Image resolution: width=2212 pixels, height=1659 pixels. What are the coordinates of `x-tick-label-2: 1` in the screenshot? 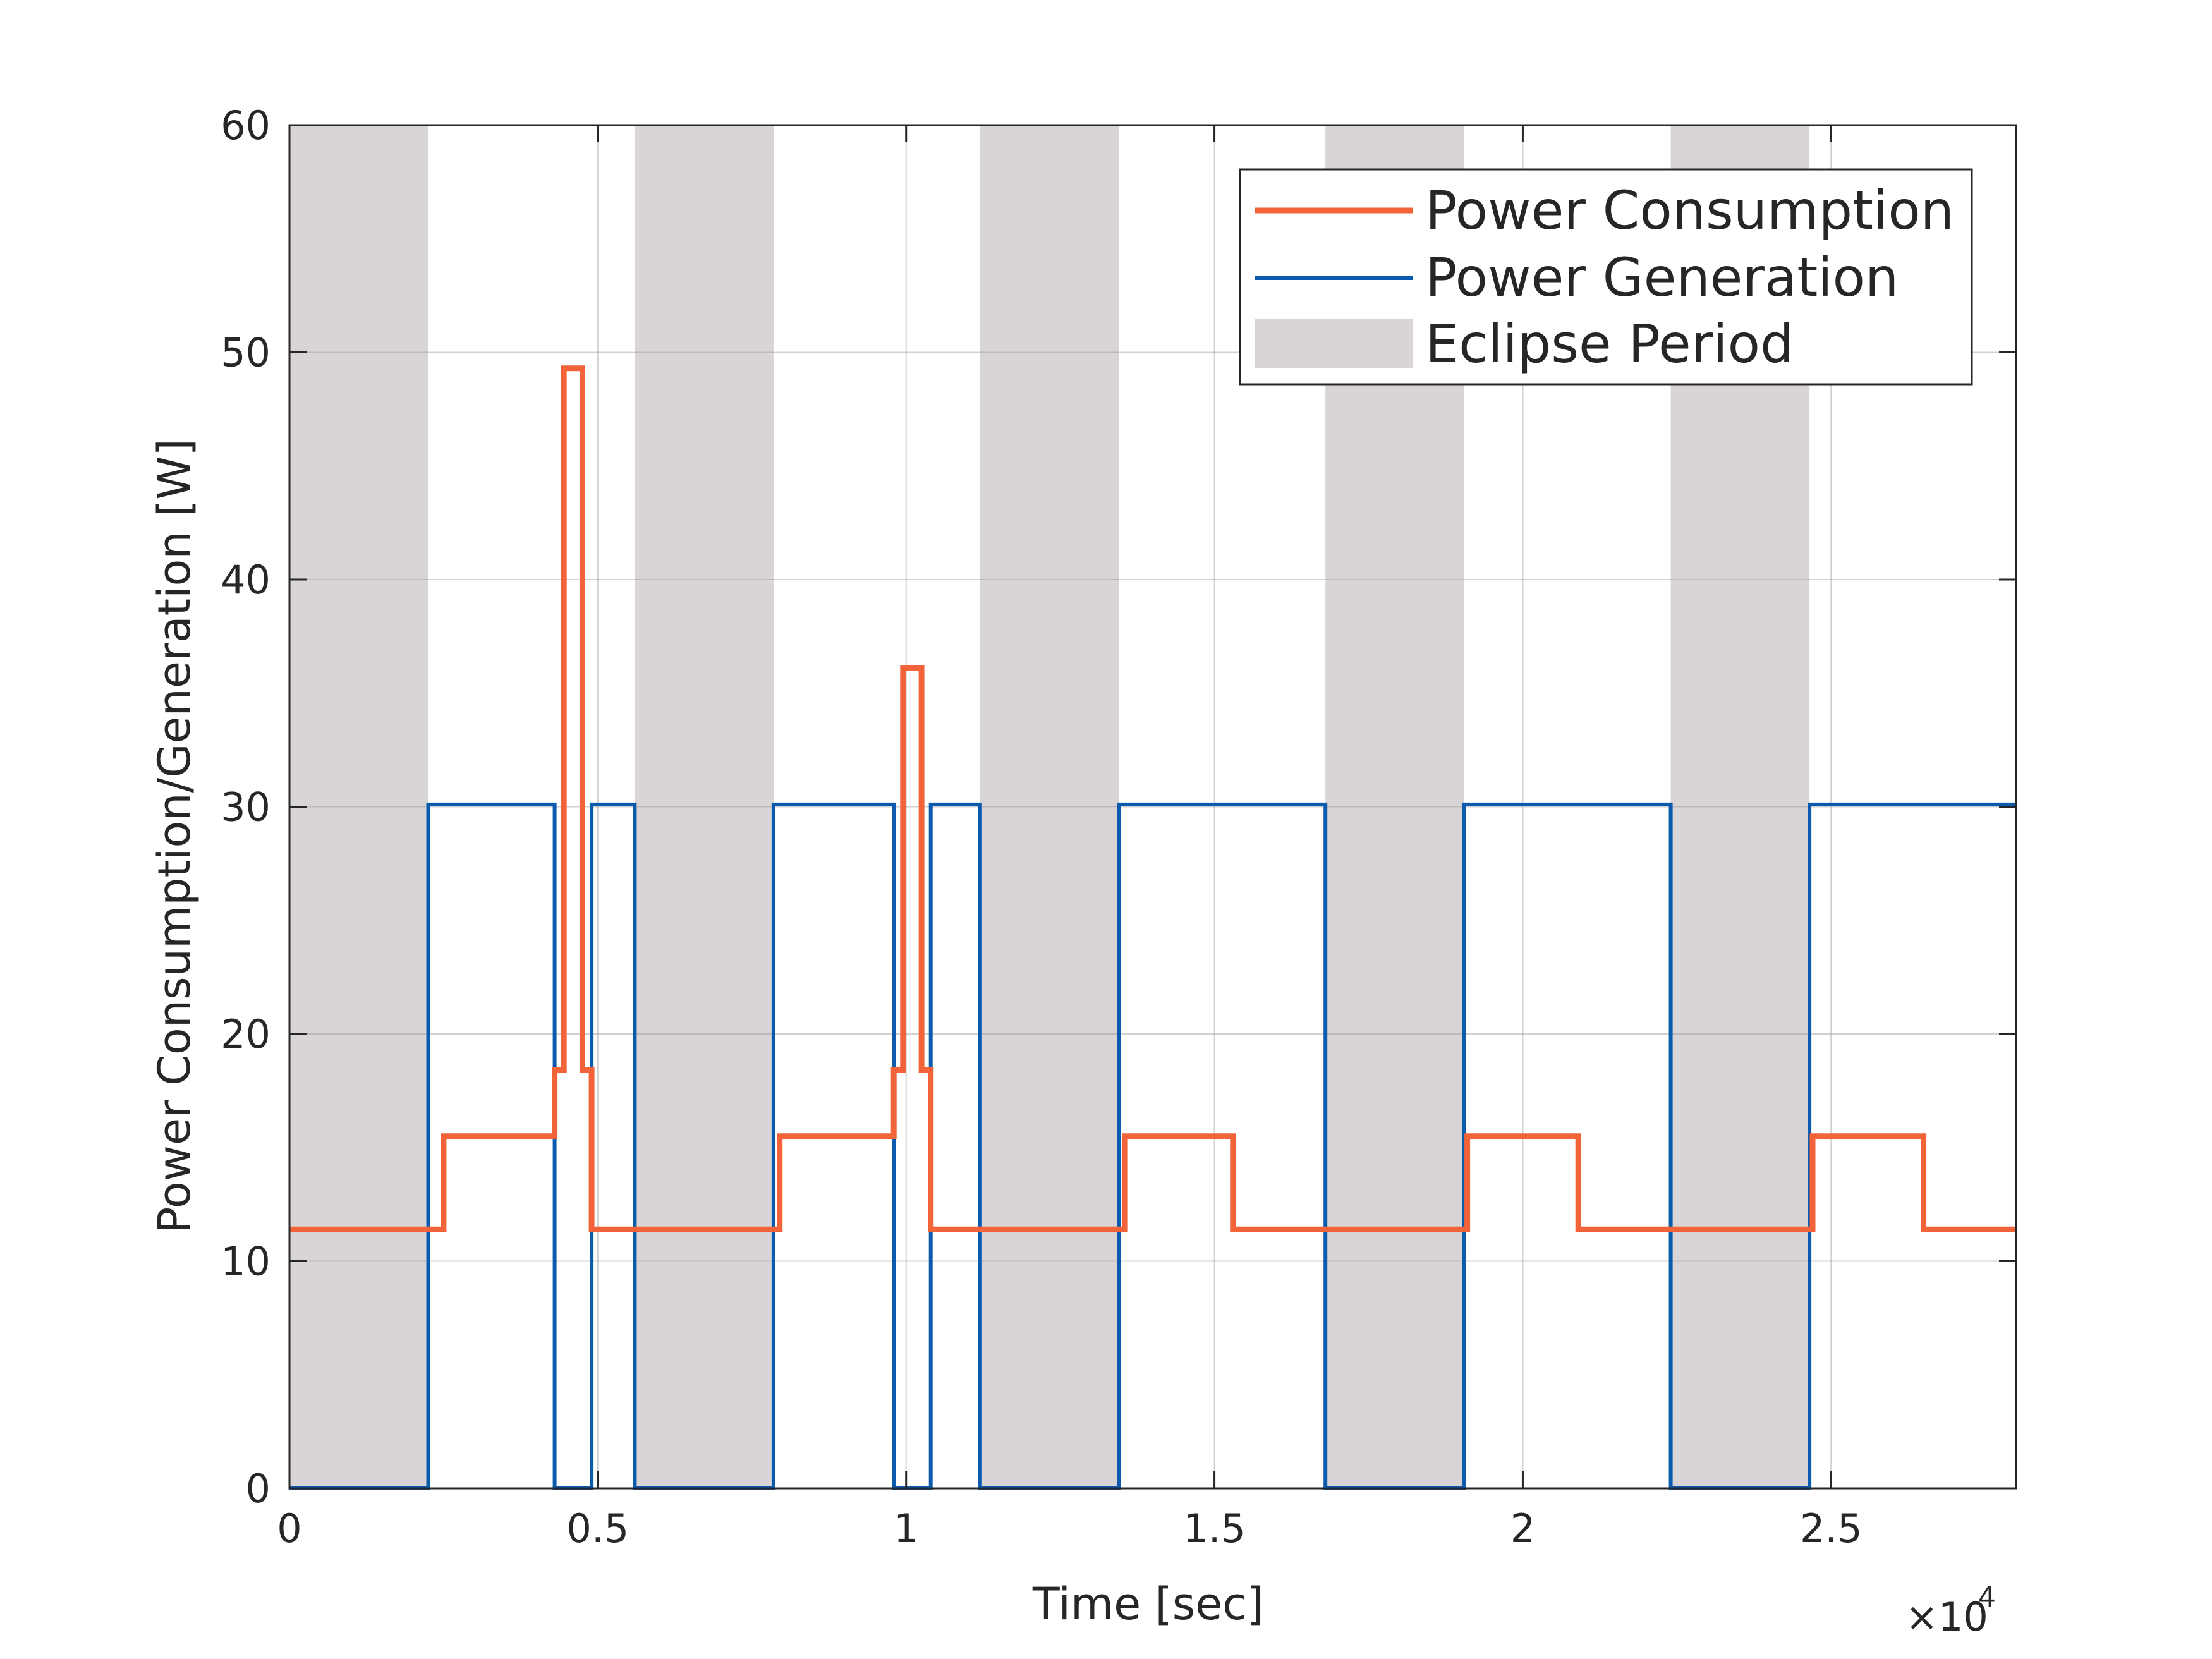 It's located at (906, 1528).